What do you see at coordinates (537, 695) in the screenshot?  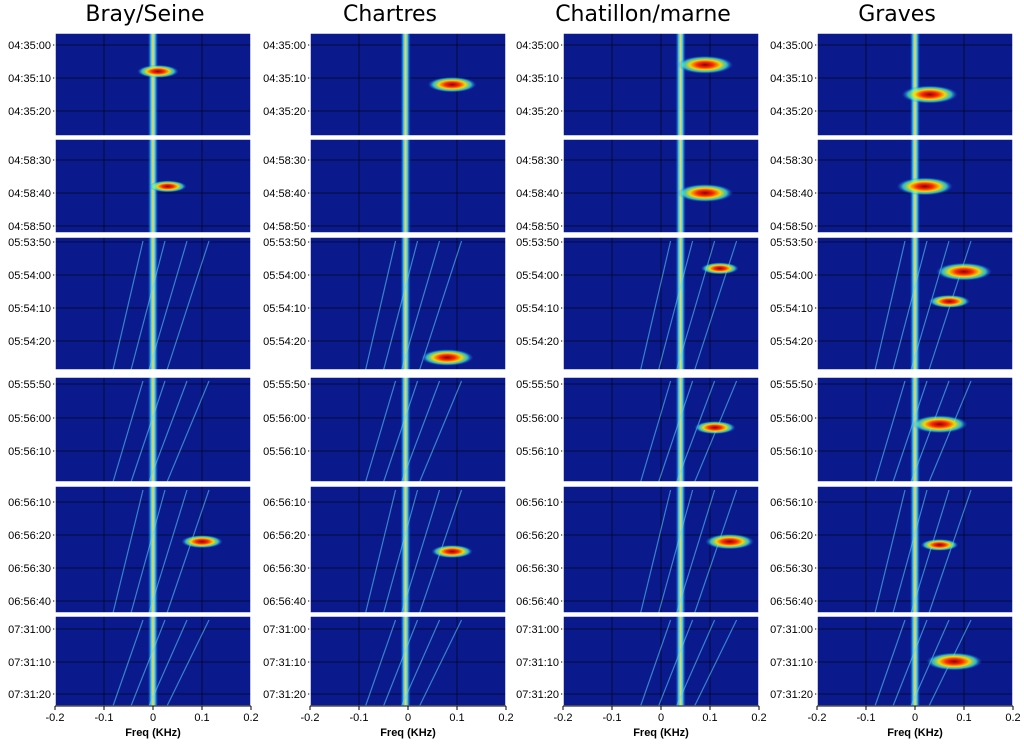 I see `y-tick-label: 07:31:20` at bounding box center [537, 695].